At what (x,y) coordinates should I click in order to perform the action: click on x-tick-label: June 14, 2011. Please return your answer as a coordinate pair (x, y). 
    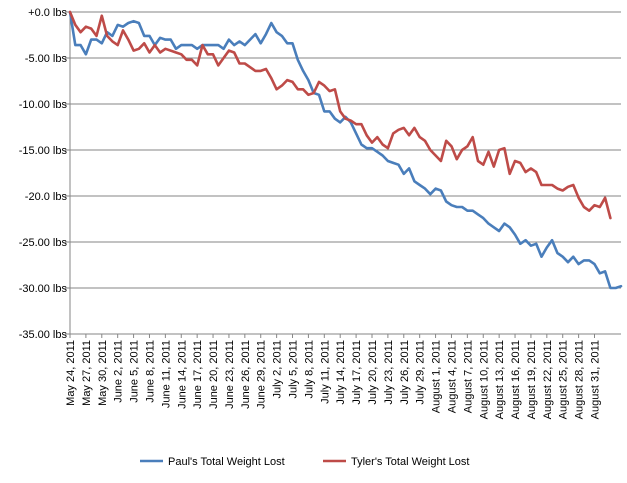
    Looking at the image, I should click on (182, 374).